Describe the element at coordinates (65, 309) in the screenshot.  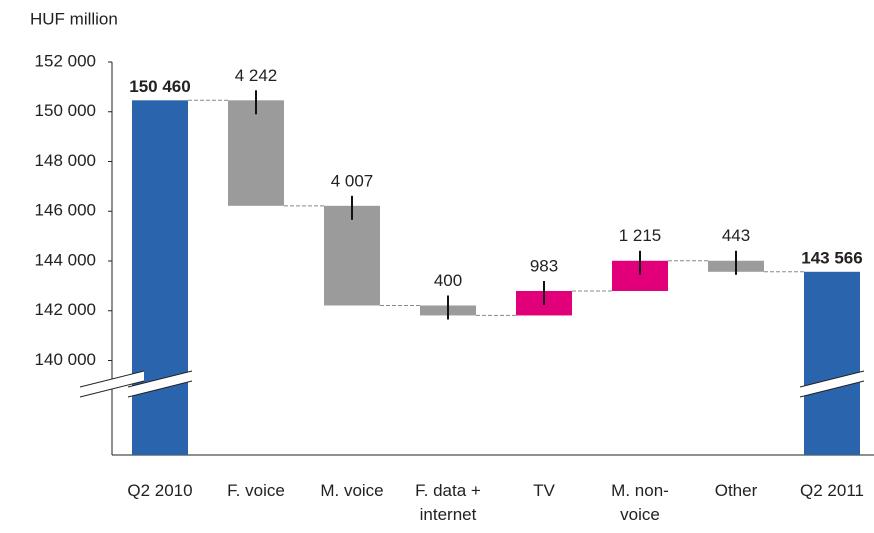
I see `y-tick-label: 142 000` at that location.